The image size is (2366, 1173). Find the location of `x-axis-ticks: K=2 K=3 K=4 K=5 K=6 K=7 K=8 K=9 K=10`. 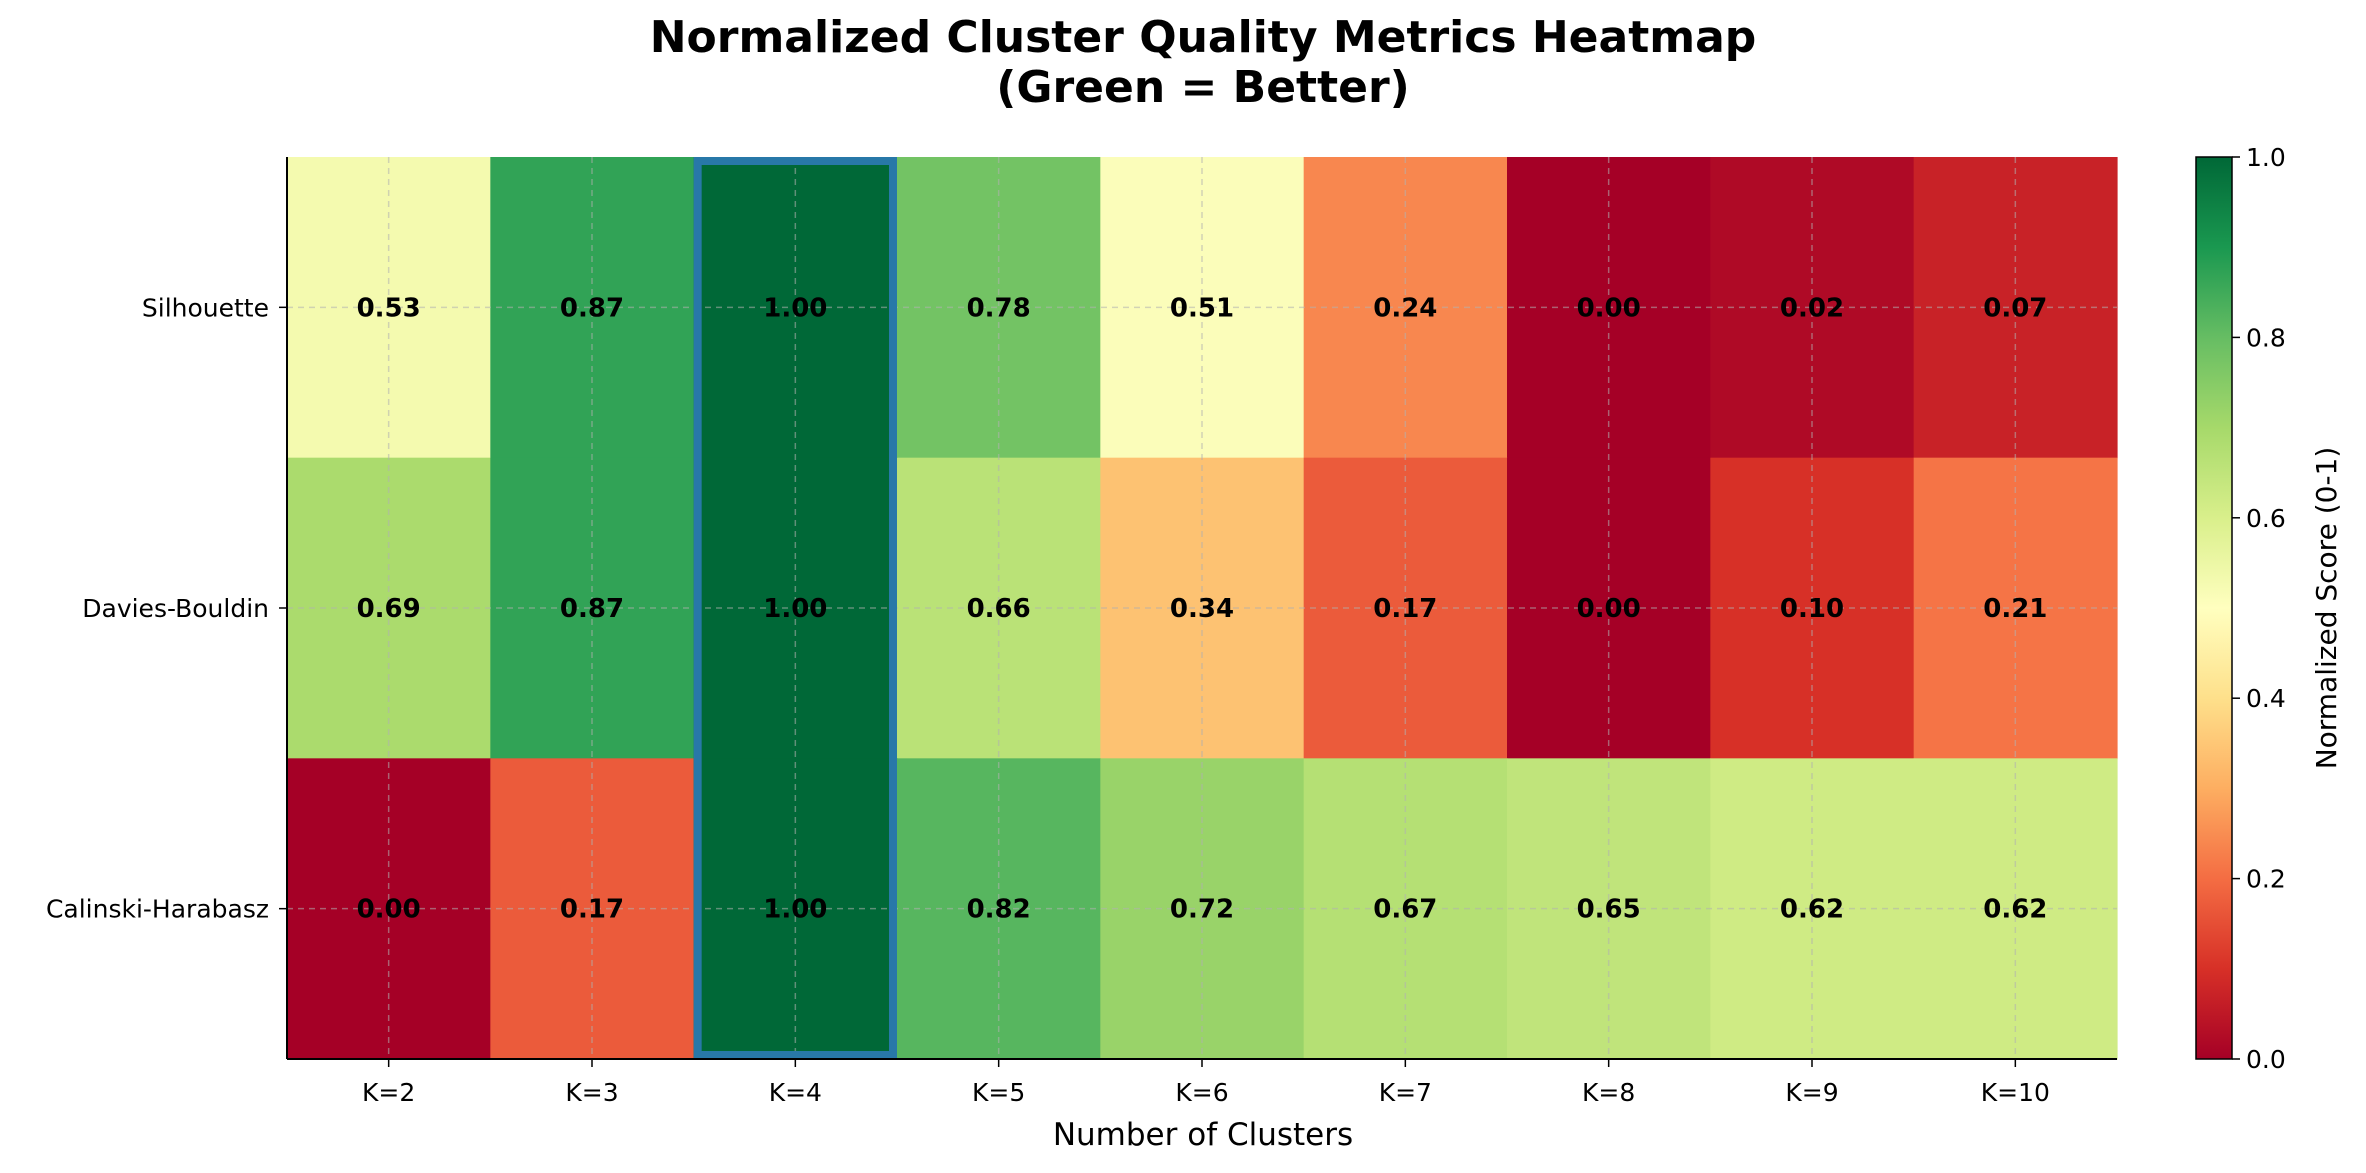

x-axis-ticks: K=2 K=3 K=4 K=5 K=6 K=7 K=8 K=9 K=10 is located at coordinates (1206, 1083).